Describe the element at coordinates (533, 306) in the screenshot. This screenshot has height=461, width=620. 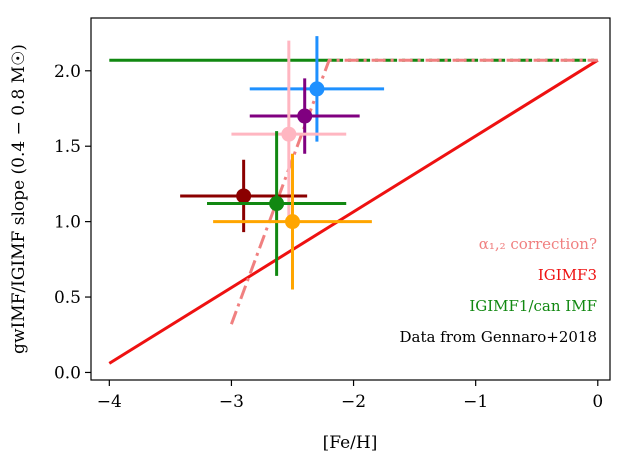
I see `legend-igimf1: IGIMF1/can IMF` at that location.